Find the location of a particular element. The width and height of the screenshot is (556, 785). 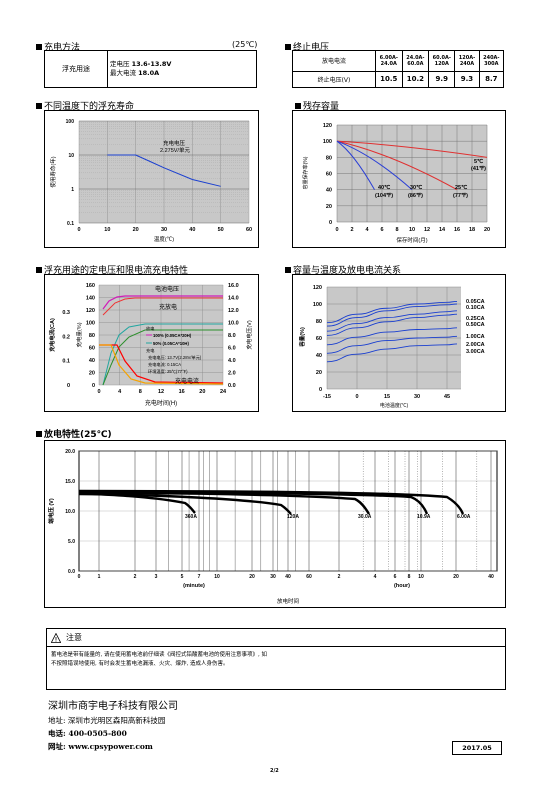

current-curve-half is located at coordinates (161, 364).